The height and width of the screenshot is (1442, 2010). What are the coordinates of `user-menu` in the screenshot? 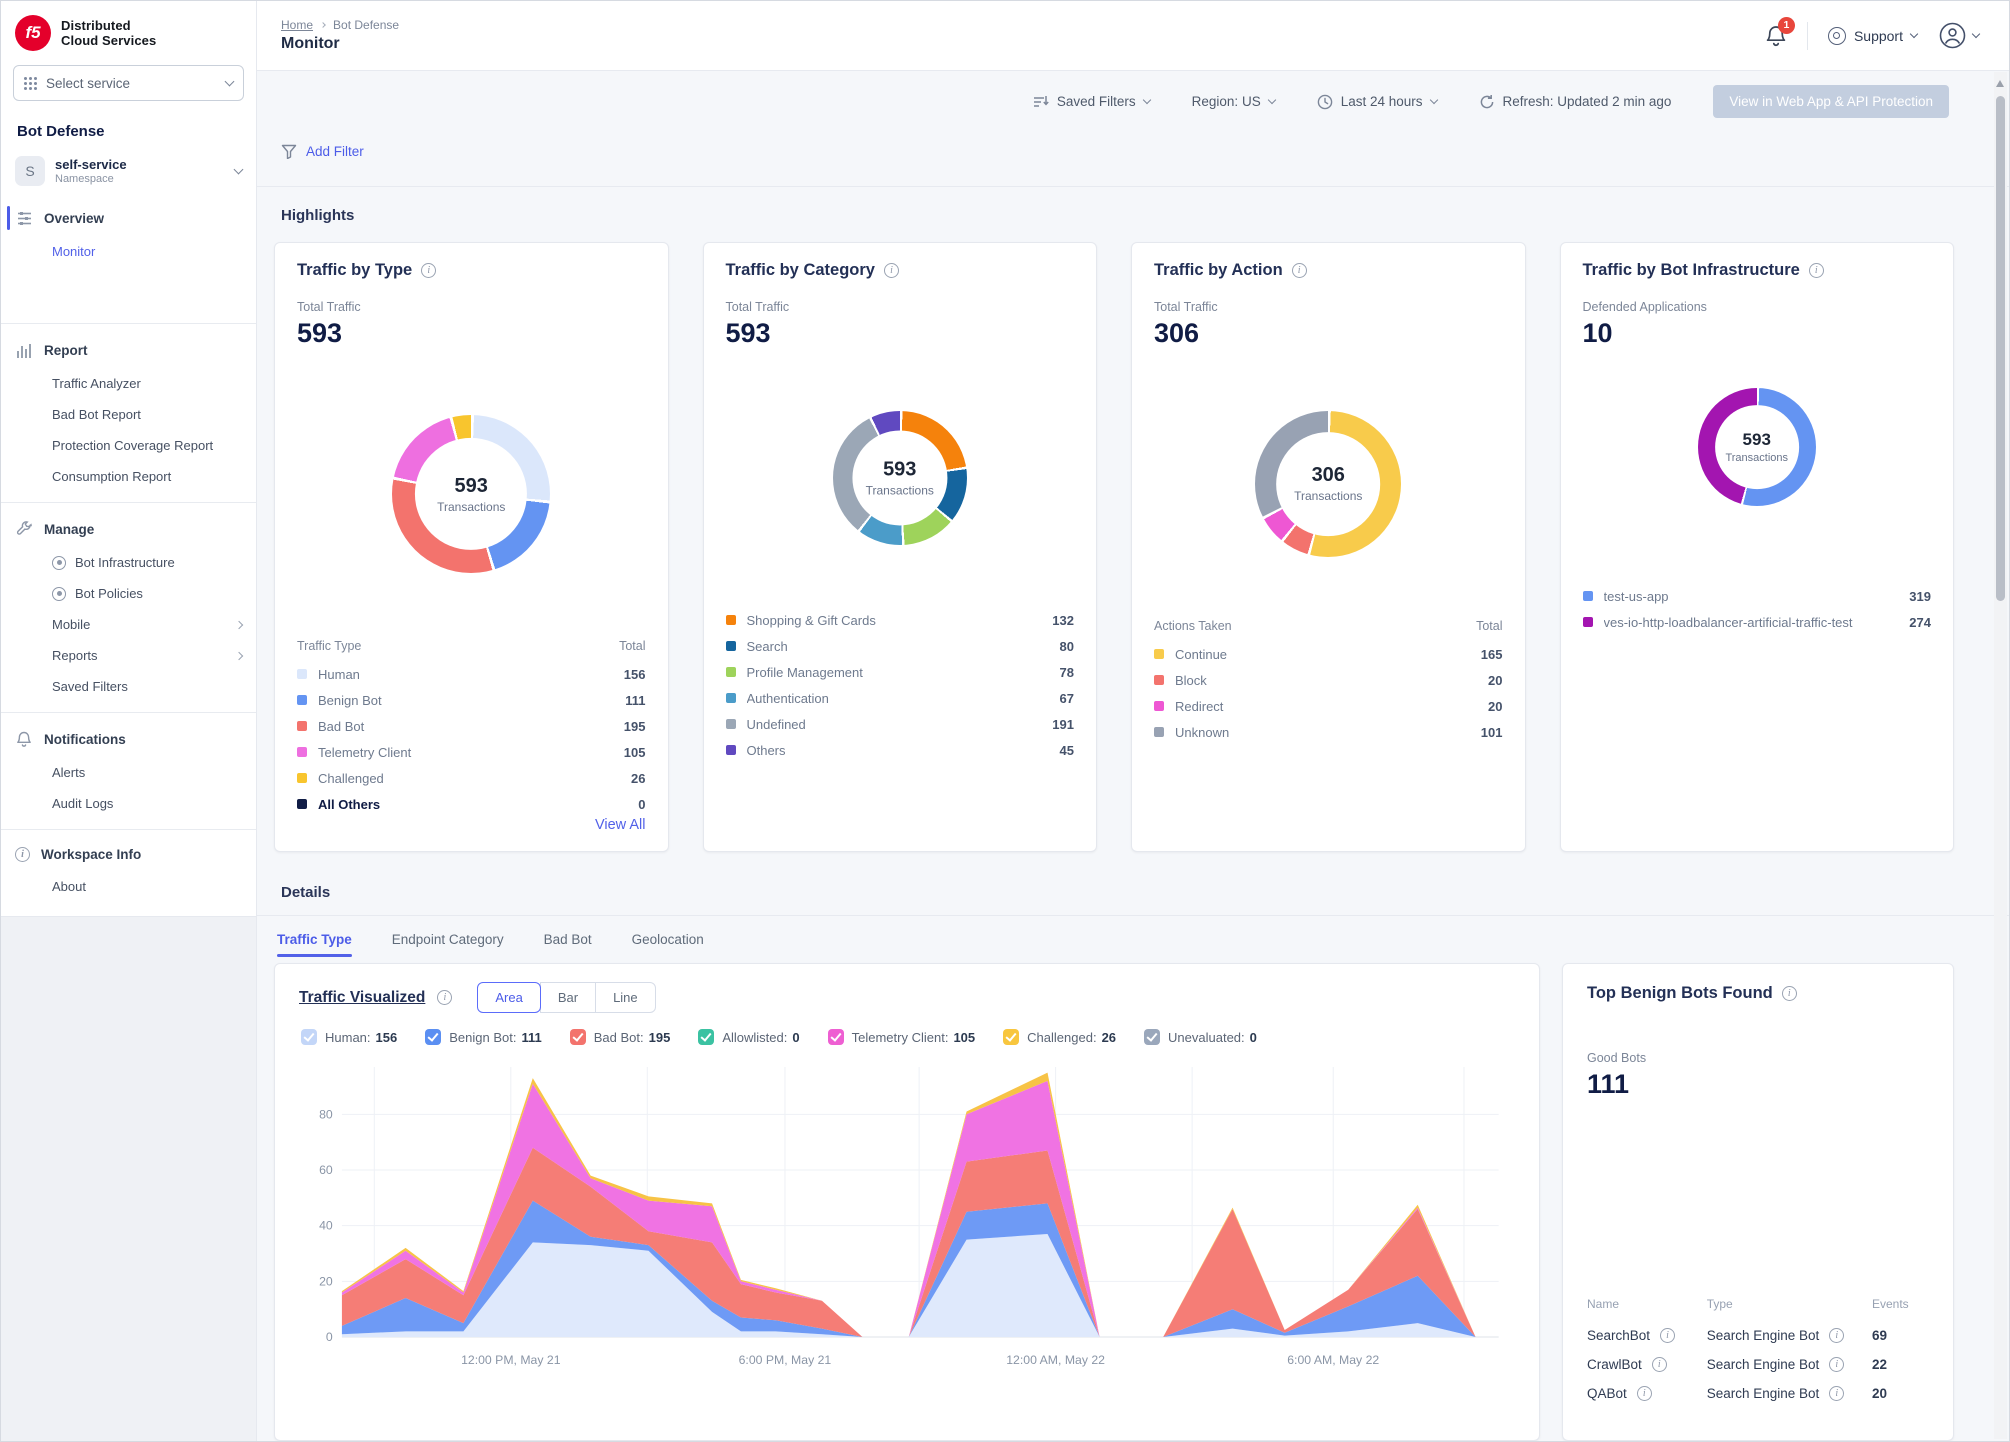 It's located at (1960, 35).